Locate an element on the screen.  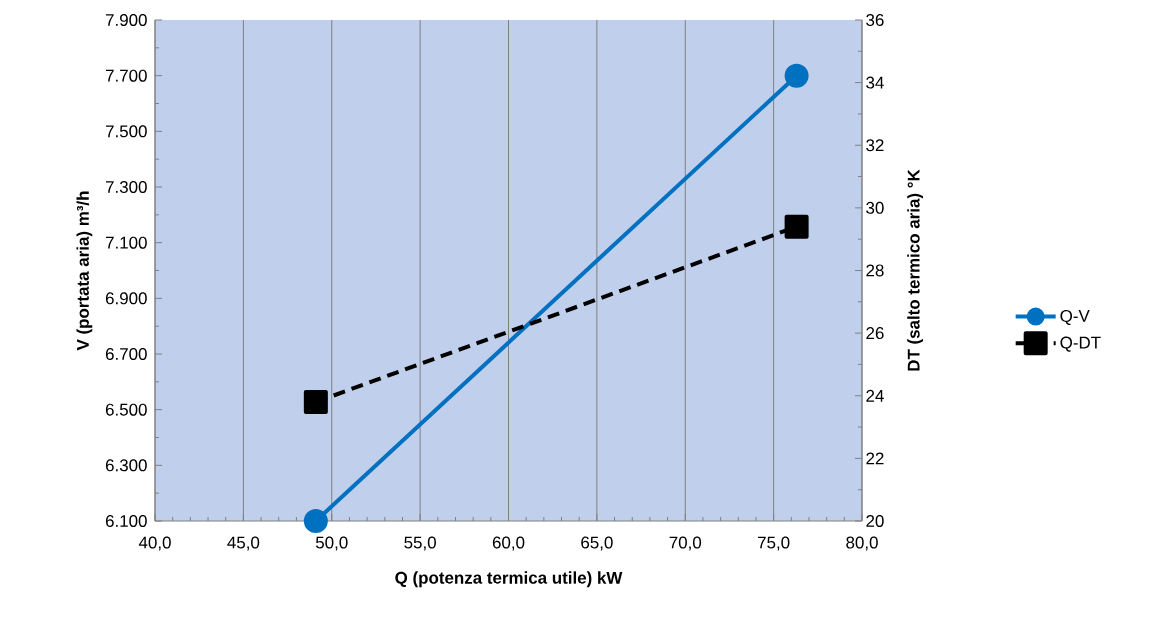
y2-tick-label: 22 is located at coordinates (875, 458).